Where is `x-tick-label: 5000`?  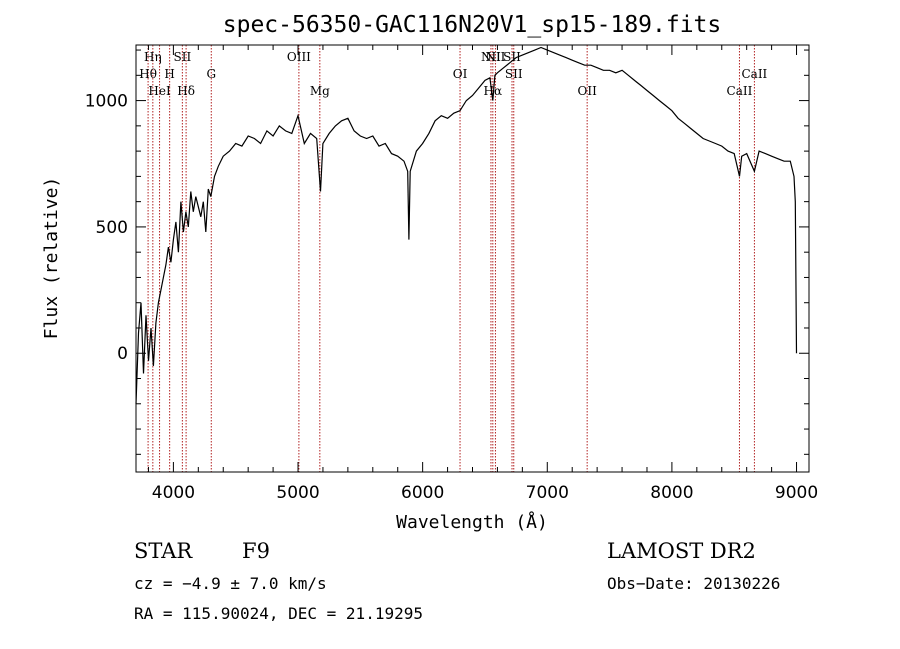 x-tick-label: 5000 is located at coordinates (297, 493).